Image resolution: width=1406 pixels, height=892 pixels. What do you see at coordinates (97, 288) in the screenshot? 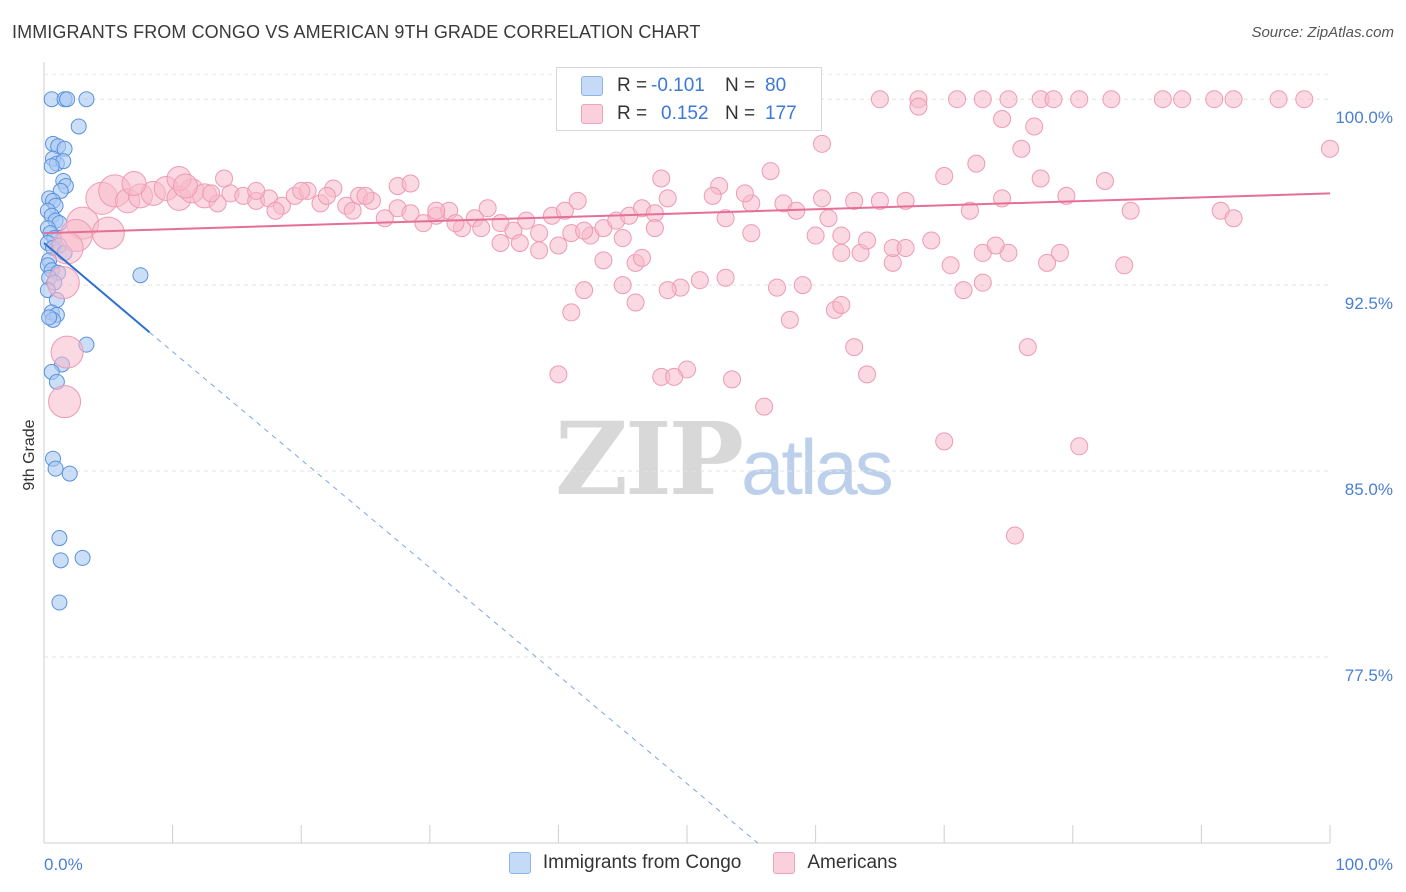
I see `trend-line-congo` at bounding box center [97, 288].